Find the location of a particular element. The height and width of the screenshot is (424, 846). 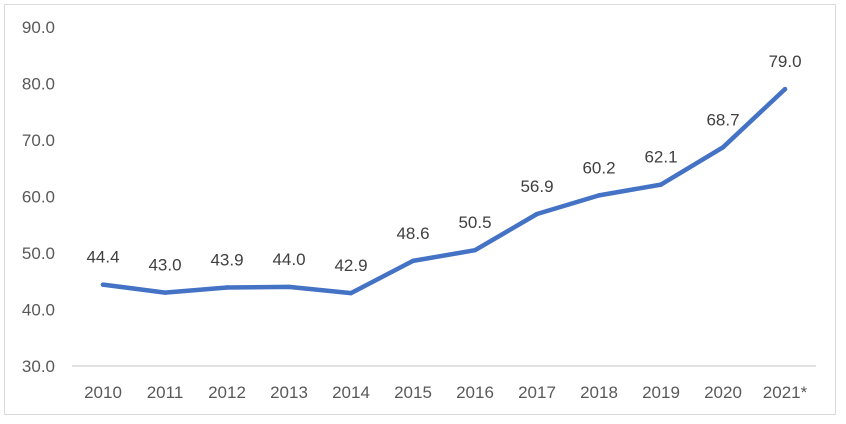

x-tick-label: 2013 is located at coordinates (289, 392).